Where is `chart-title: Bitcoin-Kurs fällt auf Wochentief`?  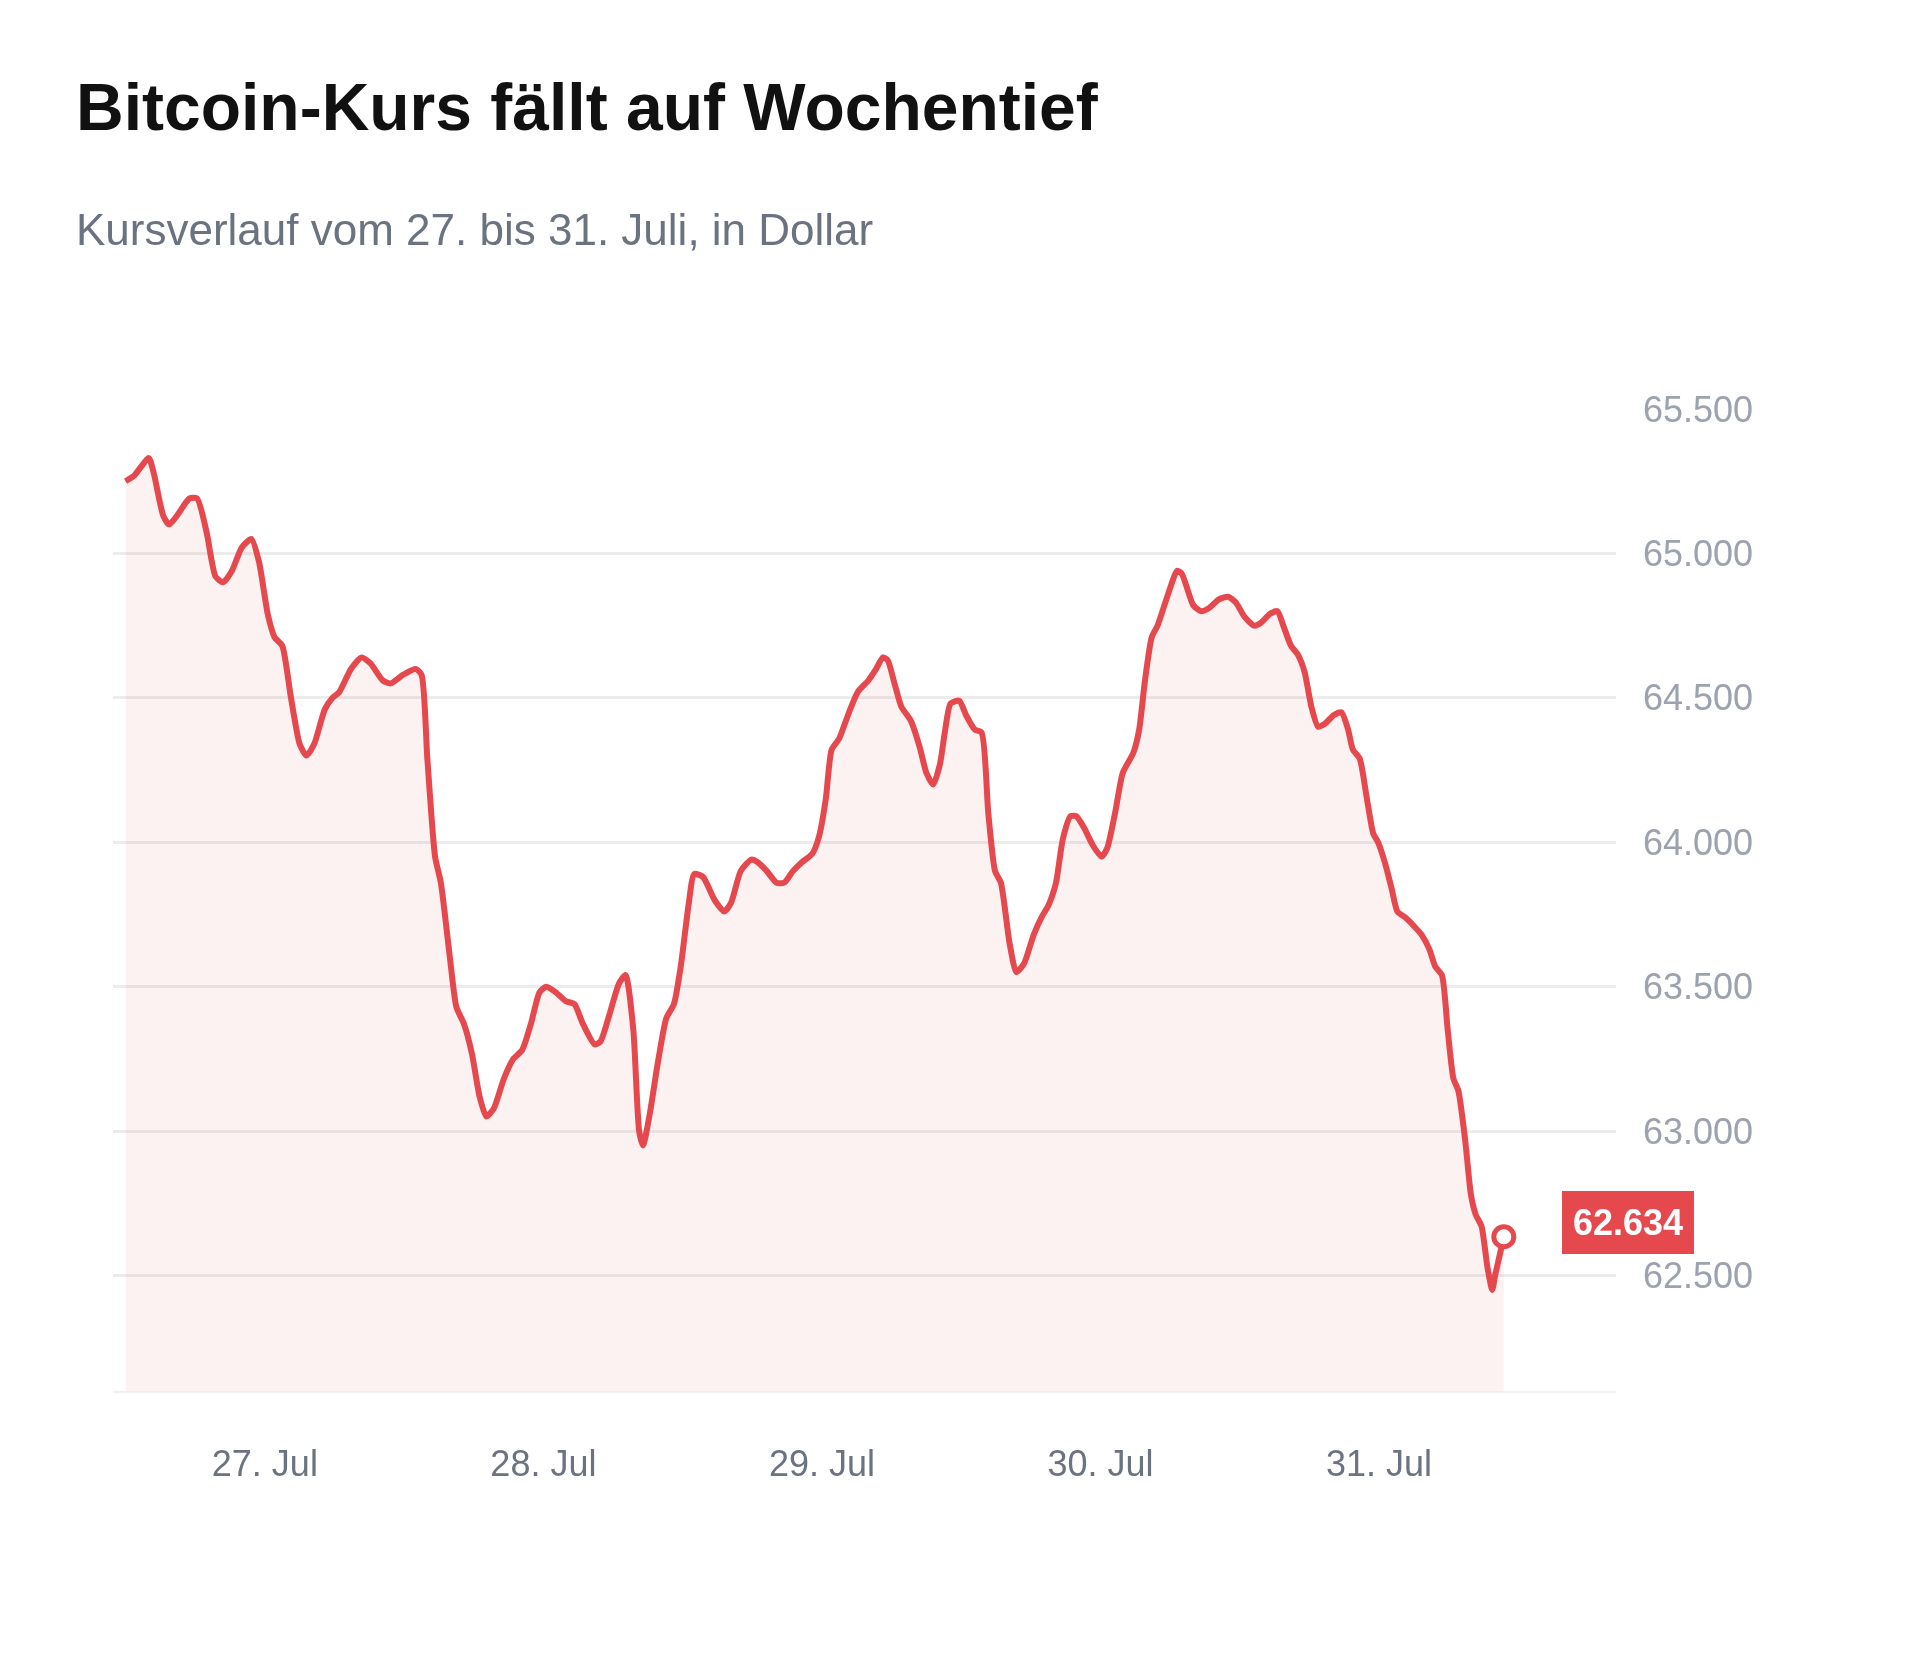 chart-title: Bitcoin-Kurs fällt auf Wochentief is located at coordinates (587, 107).